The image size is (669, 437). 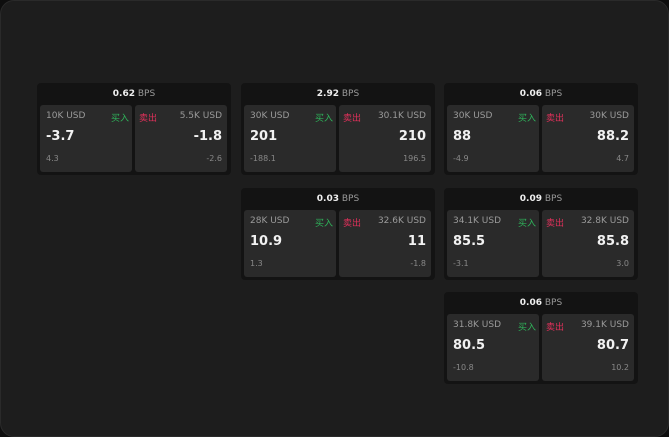 I want to click on buy-size: 10K USD, so click(x=66, y=116).